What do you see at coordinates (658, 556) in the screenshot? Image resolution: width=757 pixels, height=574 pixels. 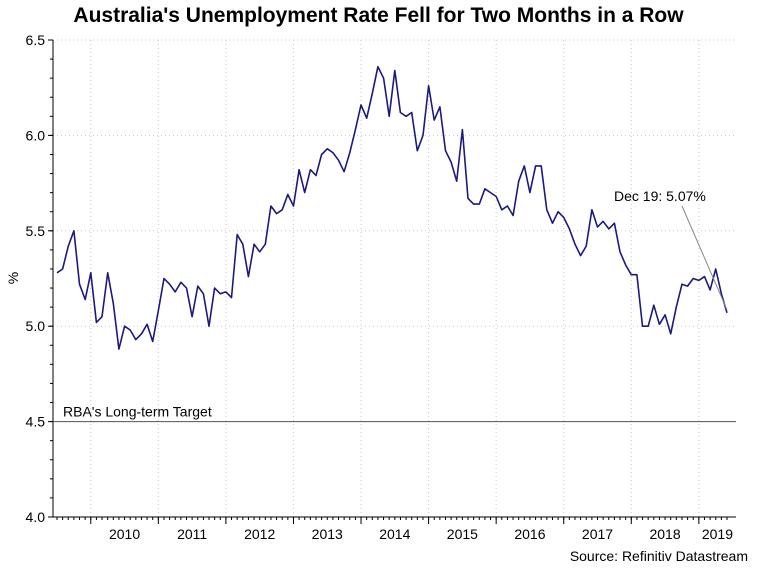 I see `source-note: Source: Refinitiv Datastream` at bounding box center [658, 556].